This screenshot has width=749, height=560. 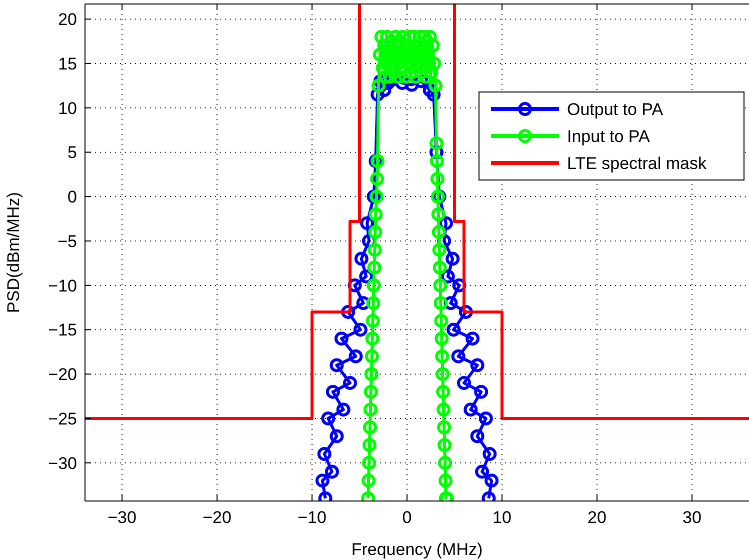 I want to click on x-tick-label: −10, so click(x=312, y=517).